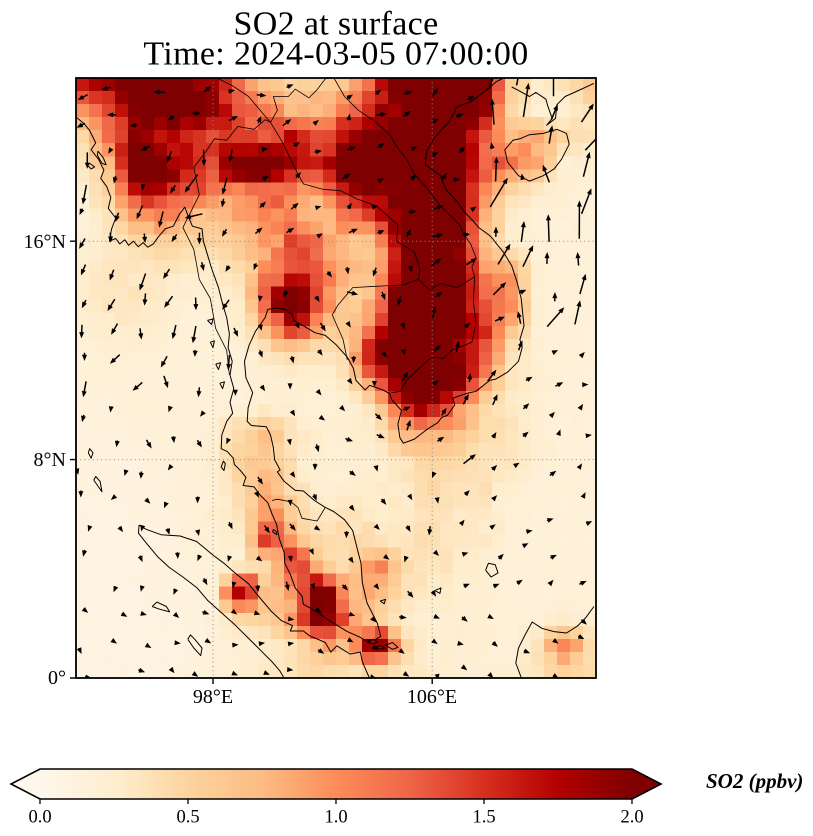  What do you see at coordinates (50, 460) in the screenshot?
I see `svg-text: 8°N` at bounding box center [50, 460].